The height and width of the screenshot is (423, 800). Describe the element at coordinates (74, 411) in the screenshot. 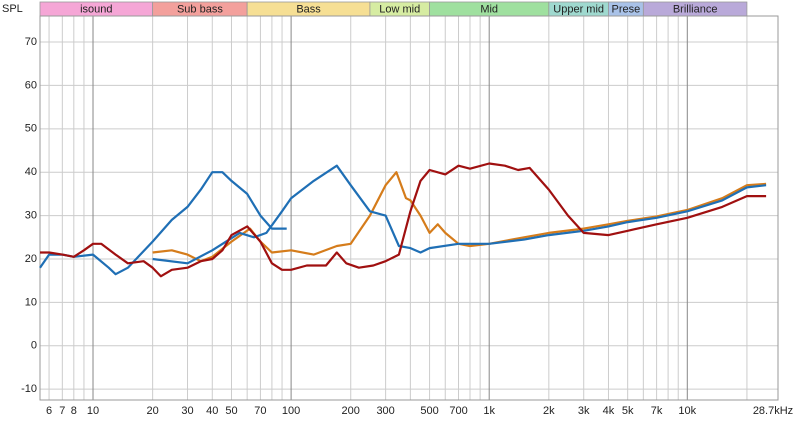

I see `x-tick-label: 8` at that location.